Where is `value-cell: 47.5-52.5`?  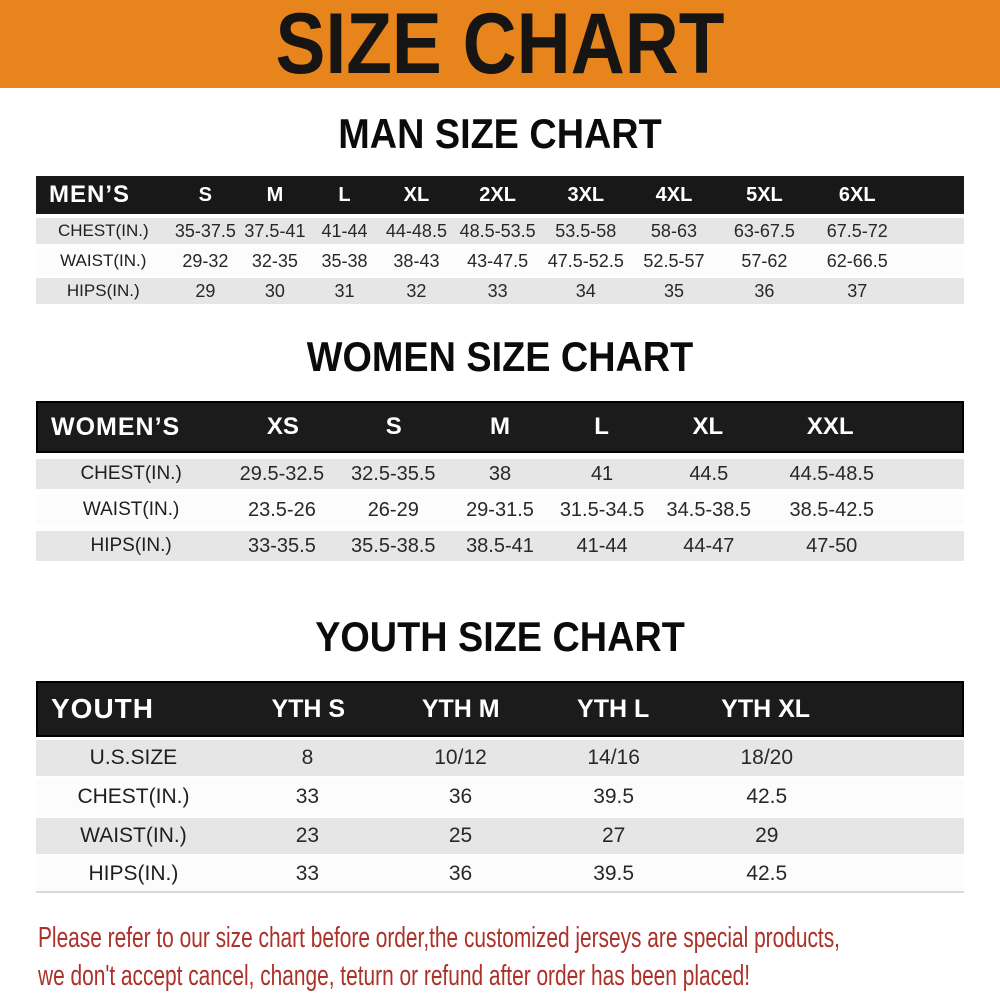 value-cell: 47.5-52.5 is located at coordinates (585, 260).